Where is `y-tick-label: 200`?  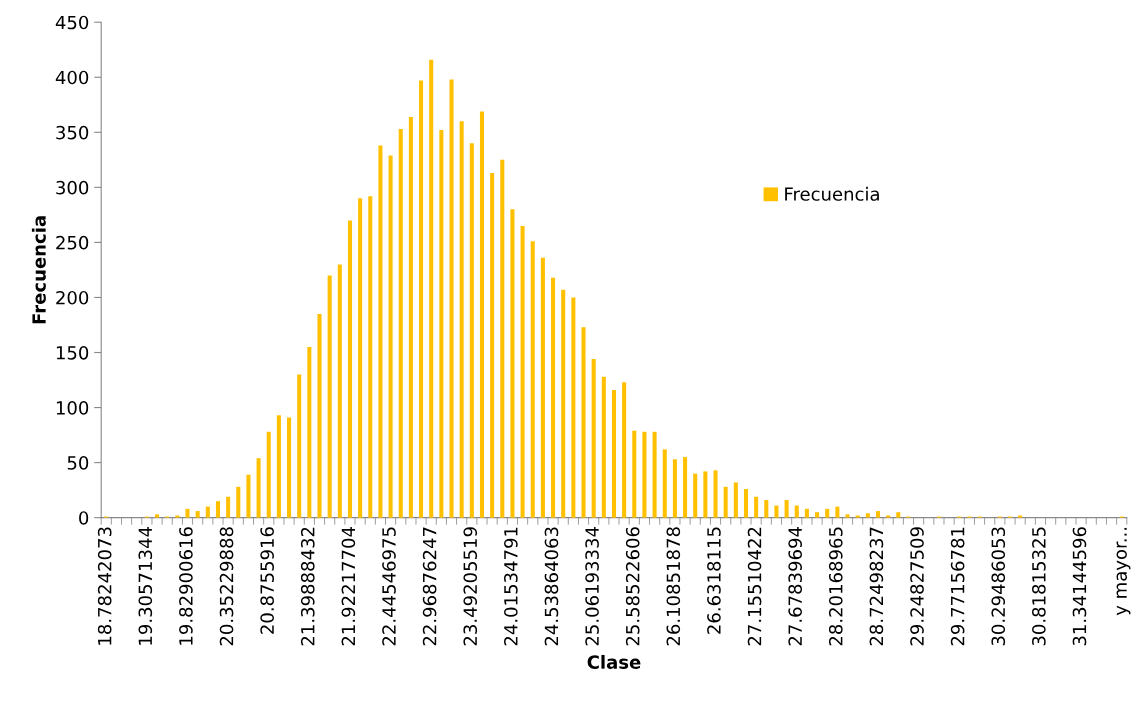 y-tick-label: 200 is located at coordinates (72, 297).